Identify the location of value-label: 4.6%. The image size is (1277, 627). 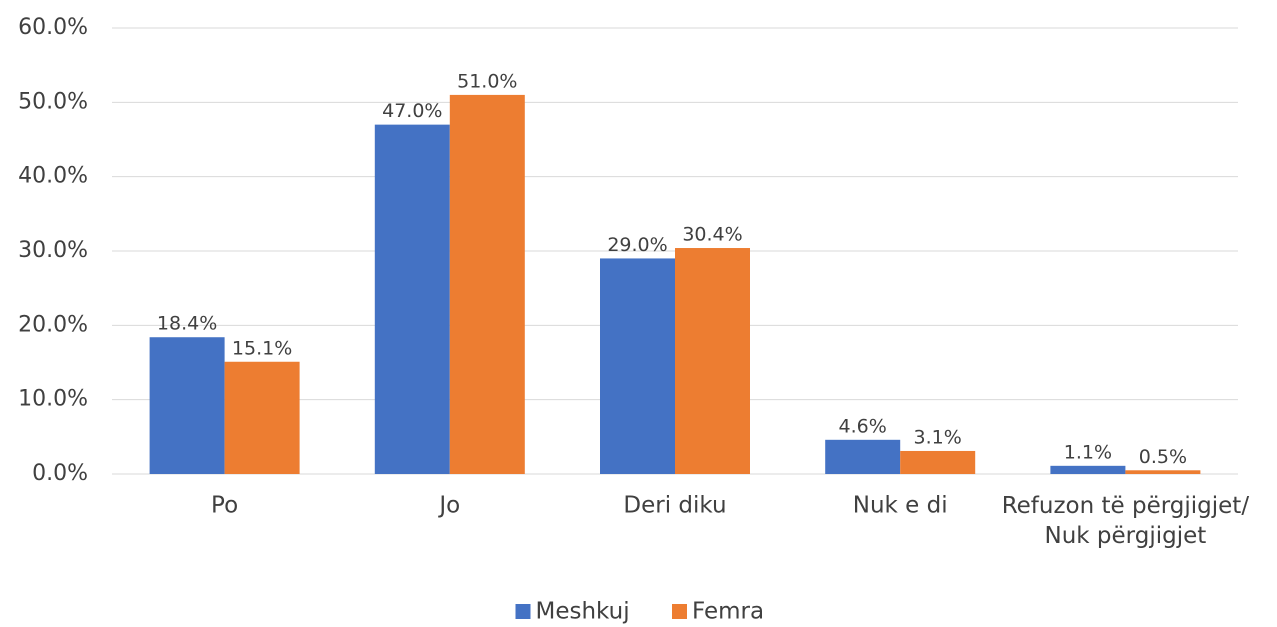
(863, 426).